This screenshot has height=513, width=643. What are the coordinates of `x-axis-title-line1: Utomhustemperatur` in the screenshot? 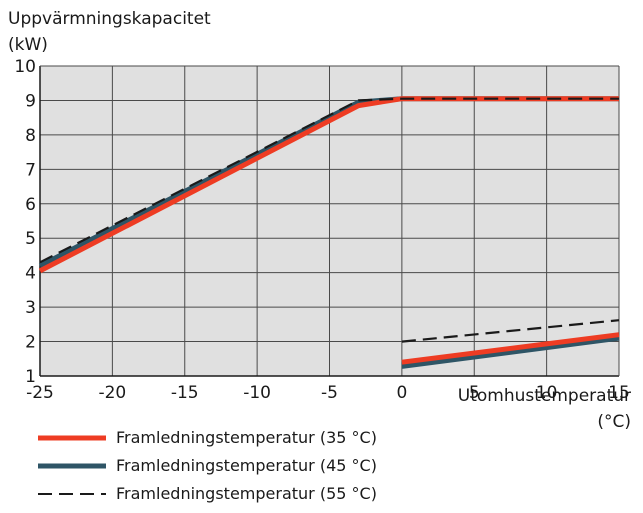 It's located at (544, 396).